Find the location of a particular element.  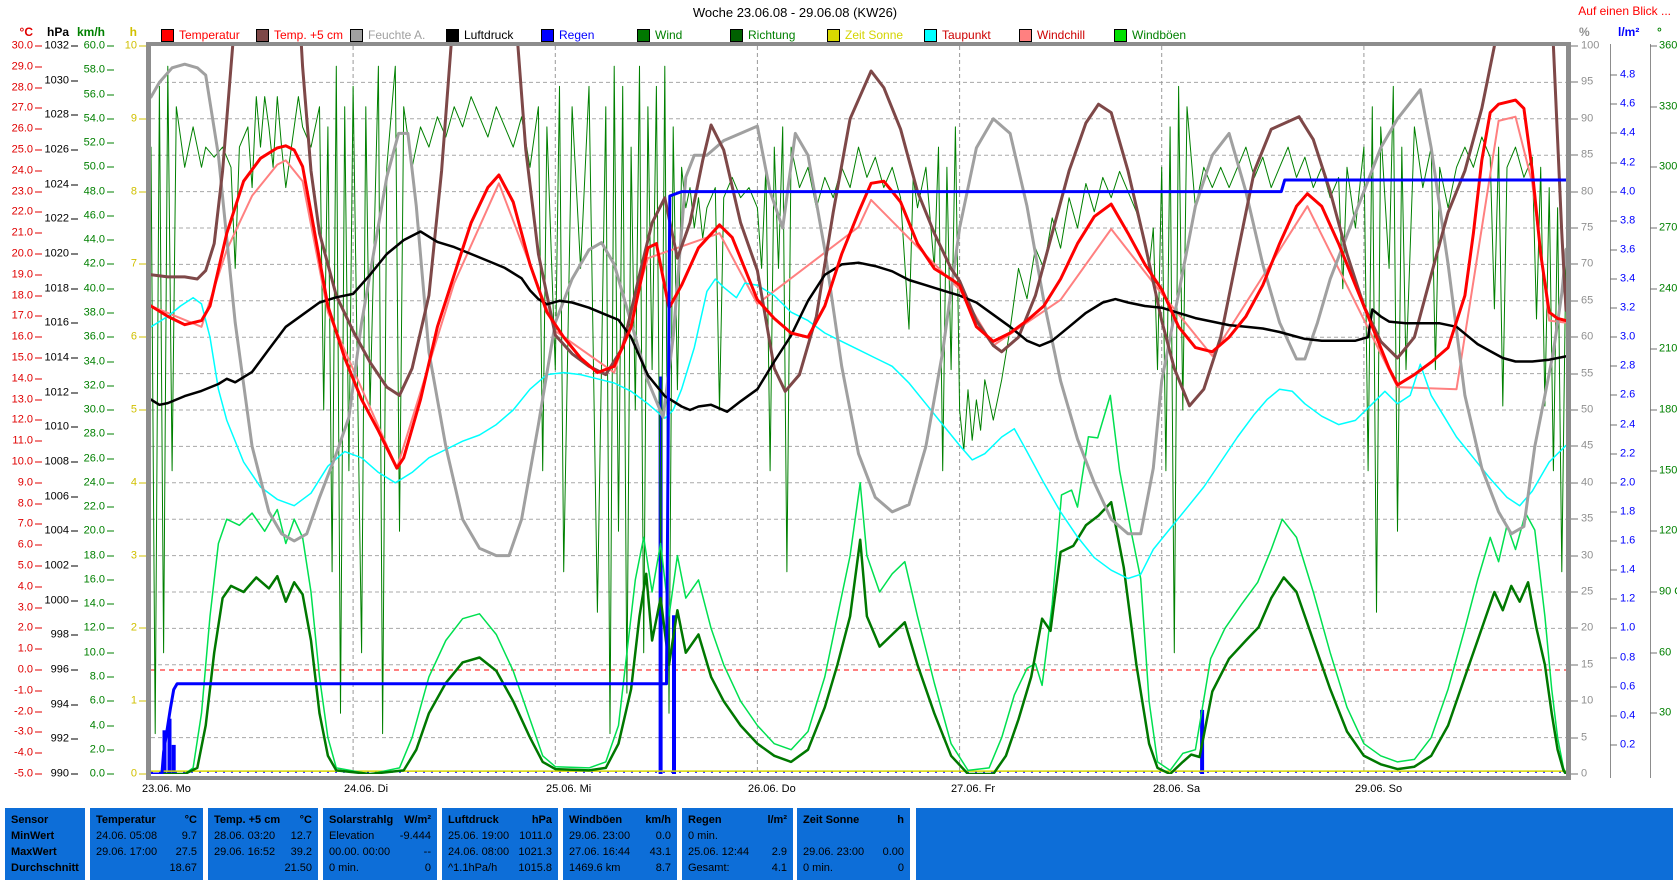

axis-tick-label-kmh: 54.0 is located at coordinates (94, 118).